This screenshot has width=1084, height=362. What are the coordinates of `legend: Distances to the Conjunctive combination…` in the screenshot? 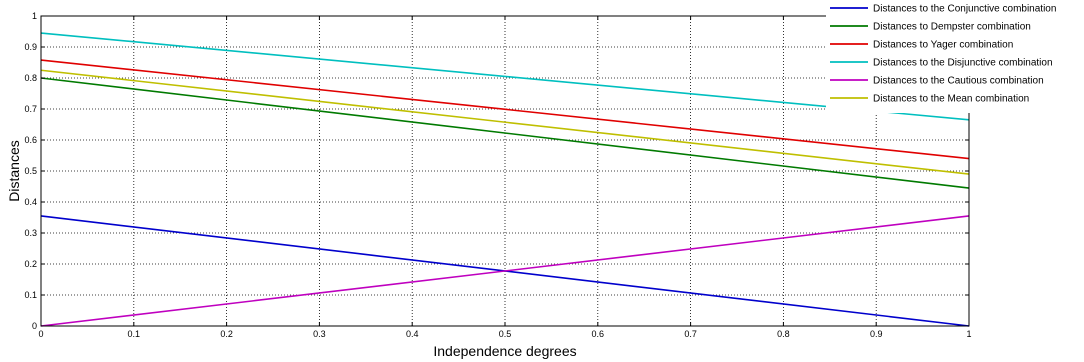 It's located at (954, 56).